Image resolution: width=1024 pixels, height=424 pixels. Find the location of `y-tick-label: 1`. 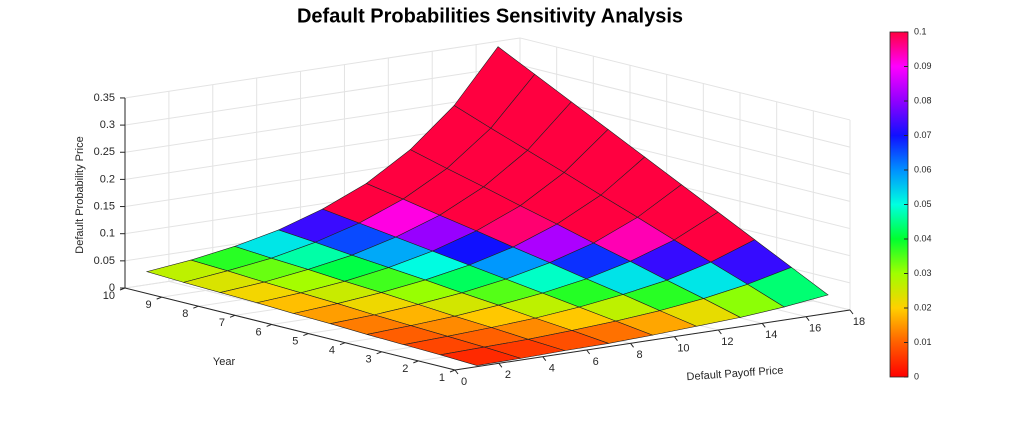

y-tick-label: 1 is located at coordinates (442, 378).